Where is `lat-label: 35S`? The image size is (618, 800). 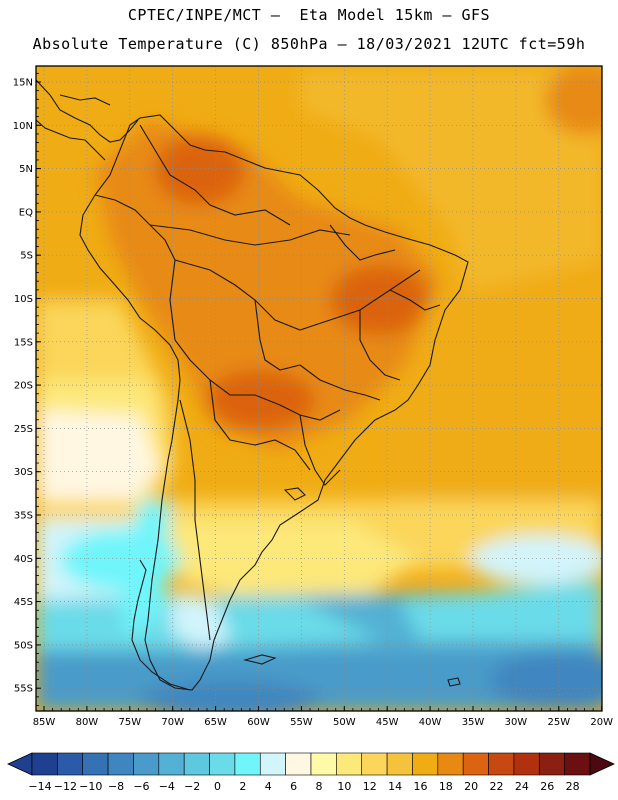
lat-label: 35S is located at coordinates (23, 516).